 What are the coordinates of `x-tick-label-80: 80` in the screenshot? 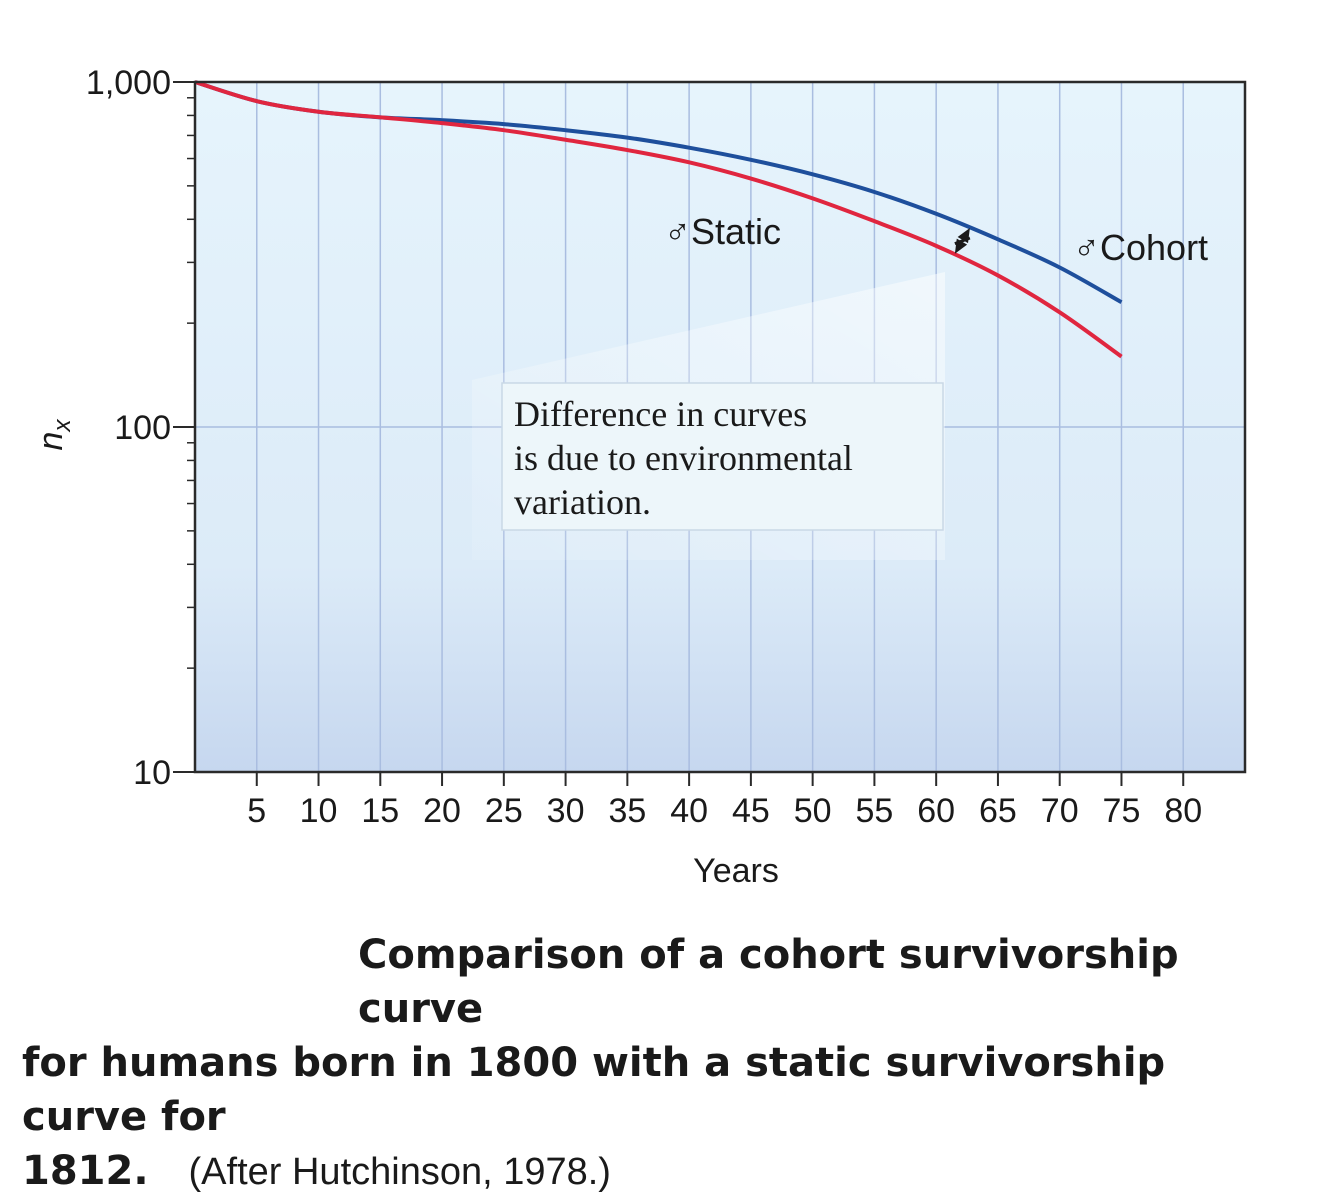 It's located at (1183, 811).